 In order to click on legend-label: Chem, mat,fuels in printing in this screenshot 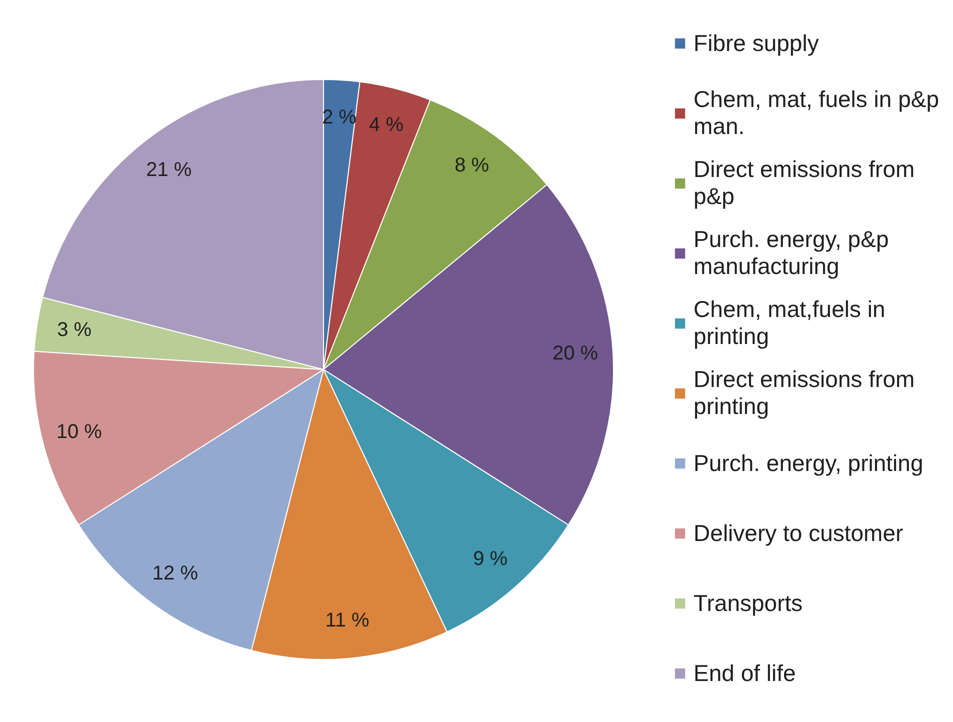, I will do `click(790, 323)`.